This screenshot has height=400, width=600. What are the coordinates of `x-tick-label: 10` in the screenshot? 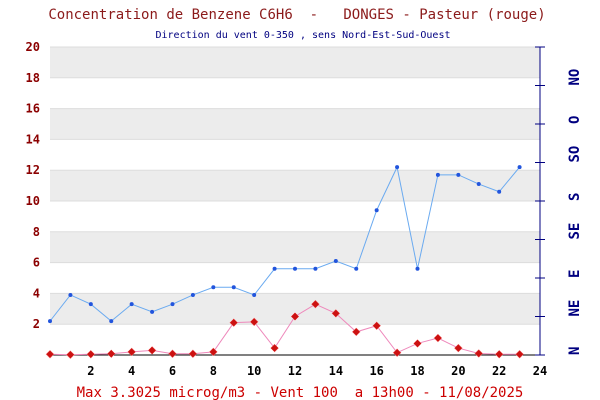 It's located at (254, 371).